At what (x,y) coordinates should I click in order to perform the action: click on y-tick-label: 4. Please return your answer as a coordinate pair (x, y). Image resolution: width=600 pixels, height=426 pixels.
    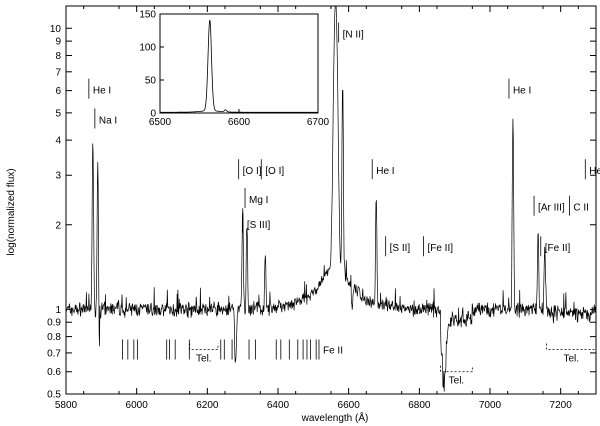
    Looking at the image, I should click on (58, 141).